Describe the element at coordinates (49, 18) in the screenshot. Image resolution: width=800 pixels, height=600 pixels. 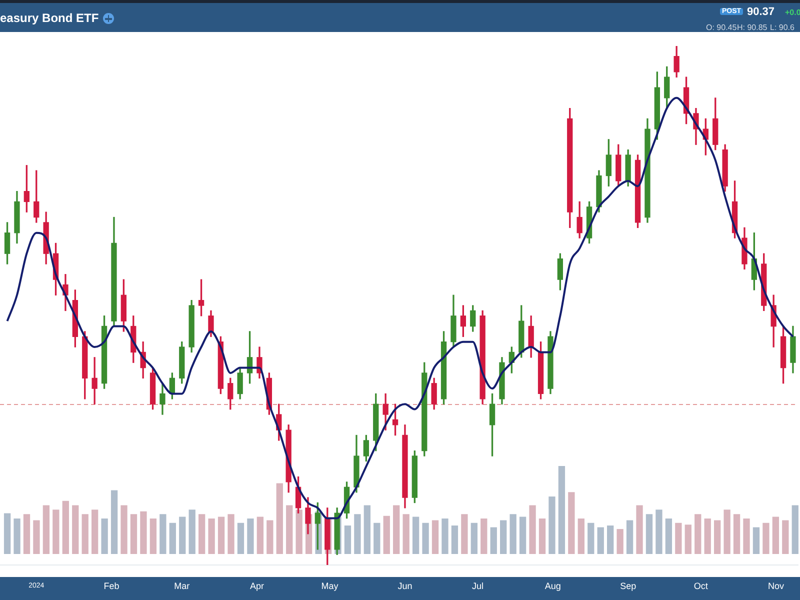
I see `chart-title: easury Bond ETF` at that location.